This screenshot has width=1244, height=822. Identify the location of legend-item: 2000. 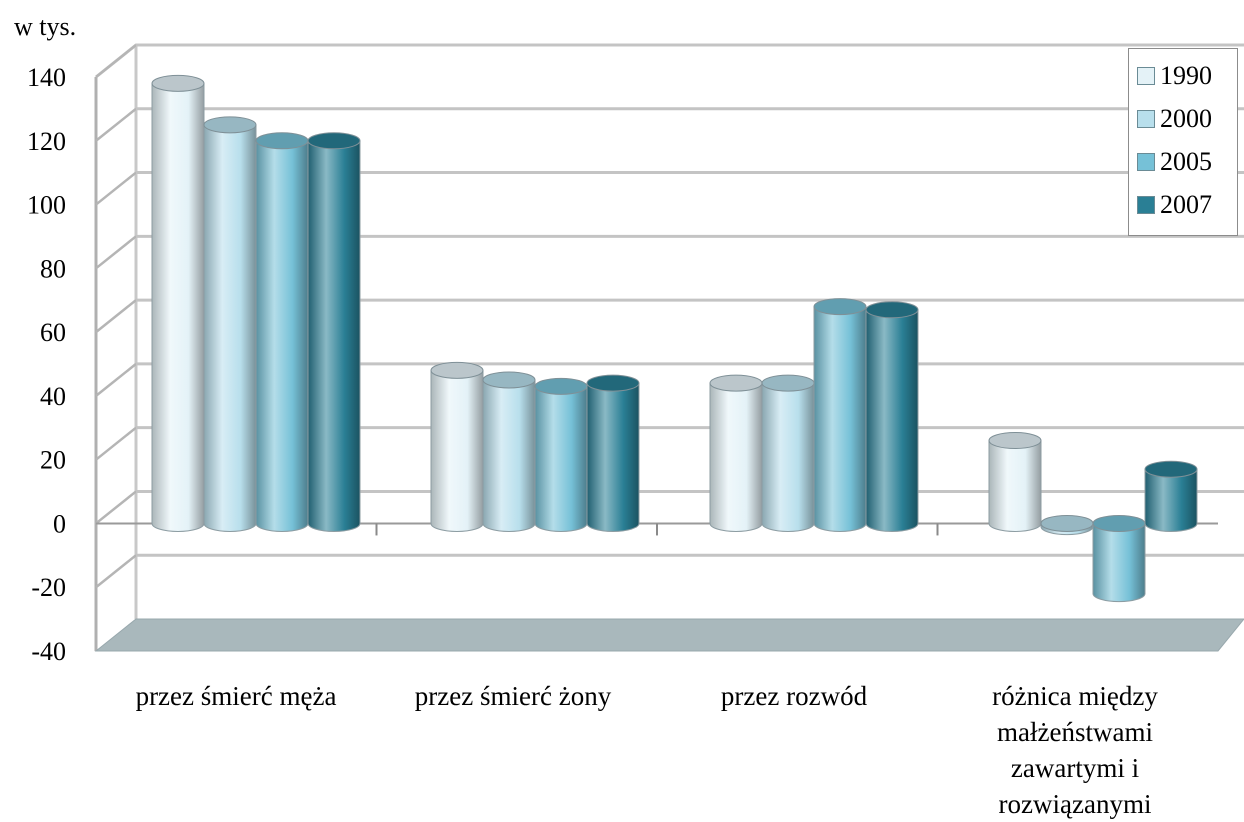
(1174, 119).